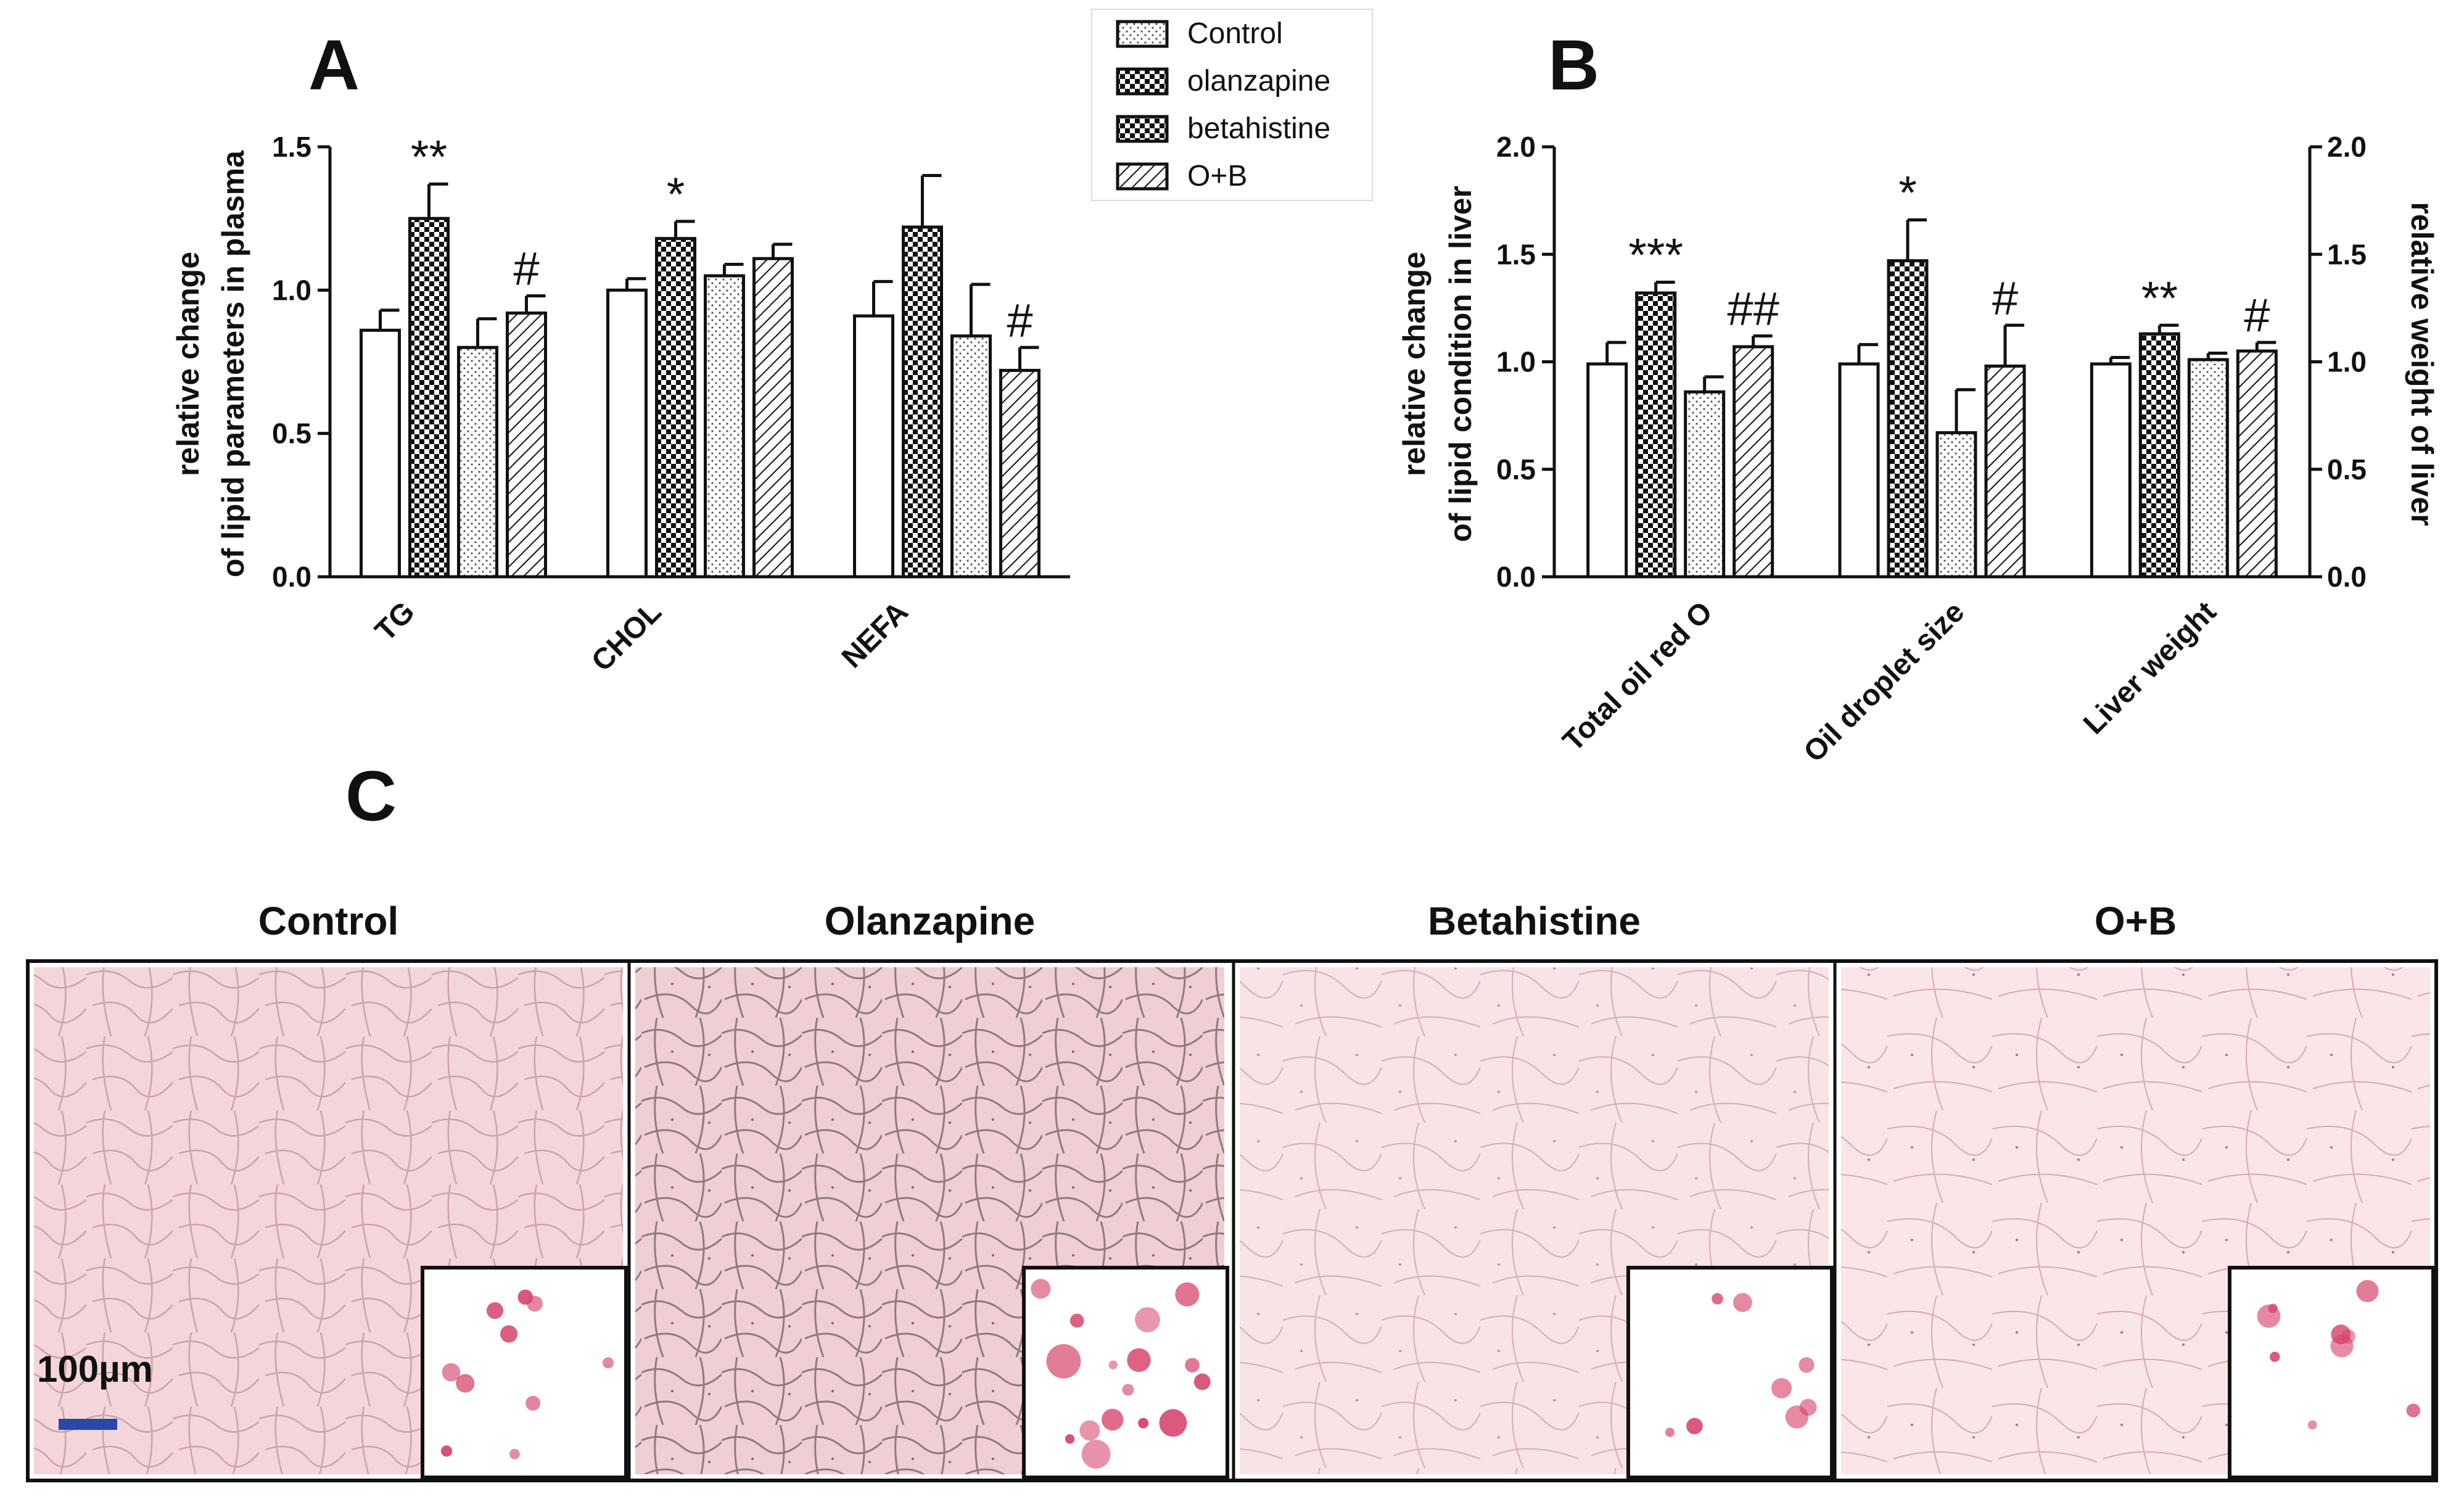  Describe the element at coordinates (2347, 362) in the screenshot. I see `y-tick-label-right: 1.0` at that location.